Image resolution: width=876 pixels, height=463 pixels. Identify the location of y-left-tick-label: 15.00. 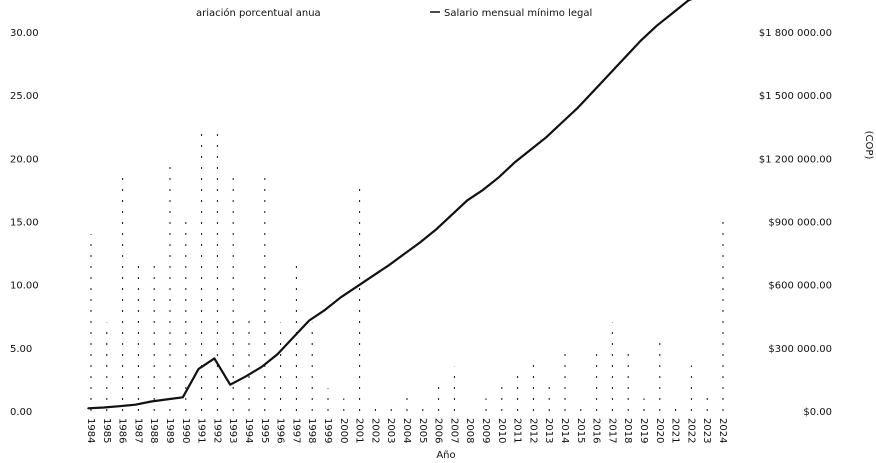
(24, 223).